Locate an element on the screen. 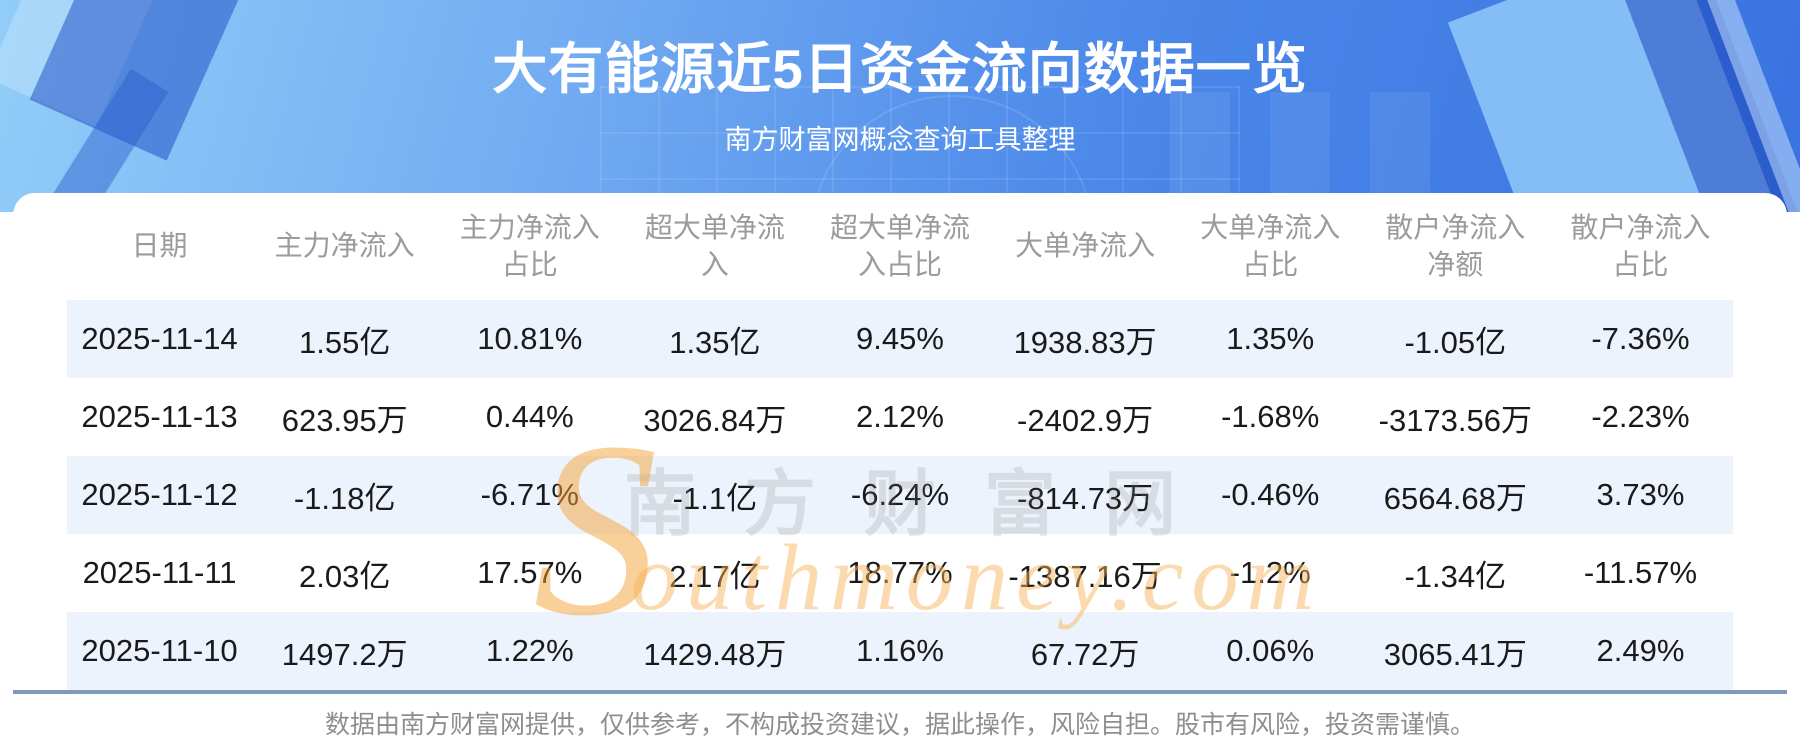  value-cell: 6564.68万 is located at coordinates (1455, 498).